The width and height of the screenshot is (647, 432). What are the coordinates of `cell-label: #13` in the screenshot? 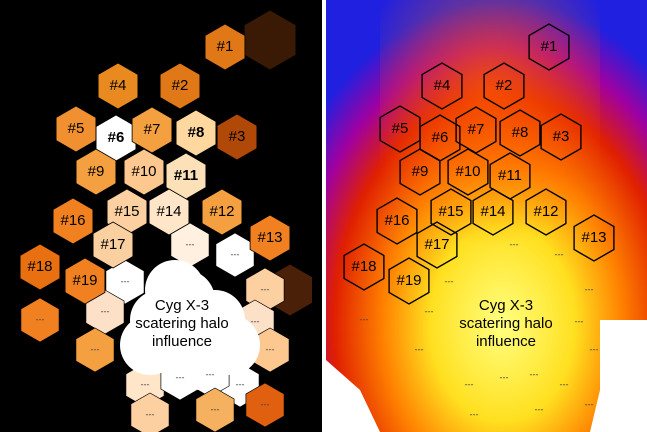 It's located at (593, 237).